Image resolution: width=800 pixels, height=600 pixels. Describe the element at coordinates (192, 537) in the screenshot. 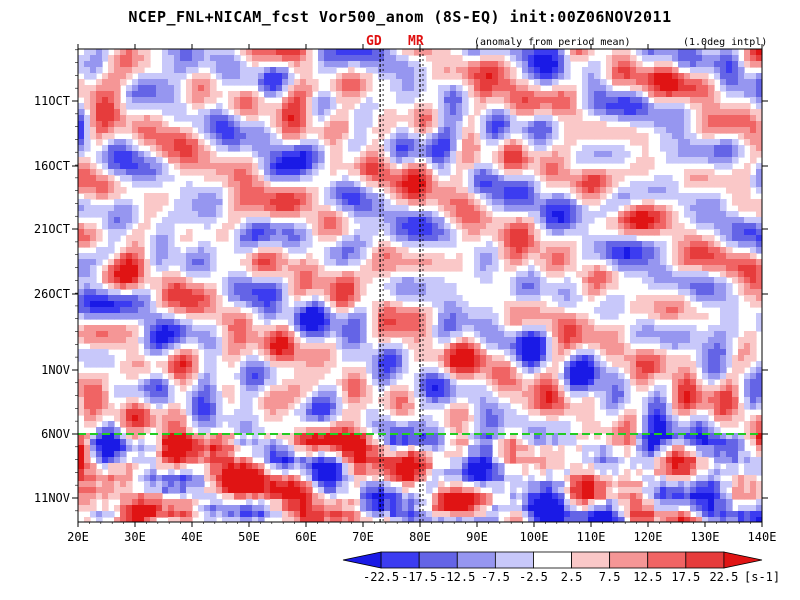

I see `x-tick-label: 40E` at that location.